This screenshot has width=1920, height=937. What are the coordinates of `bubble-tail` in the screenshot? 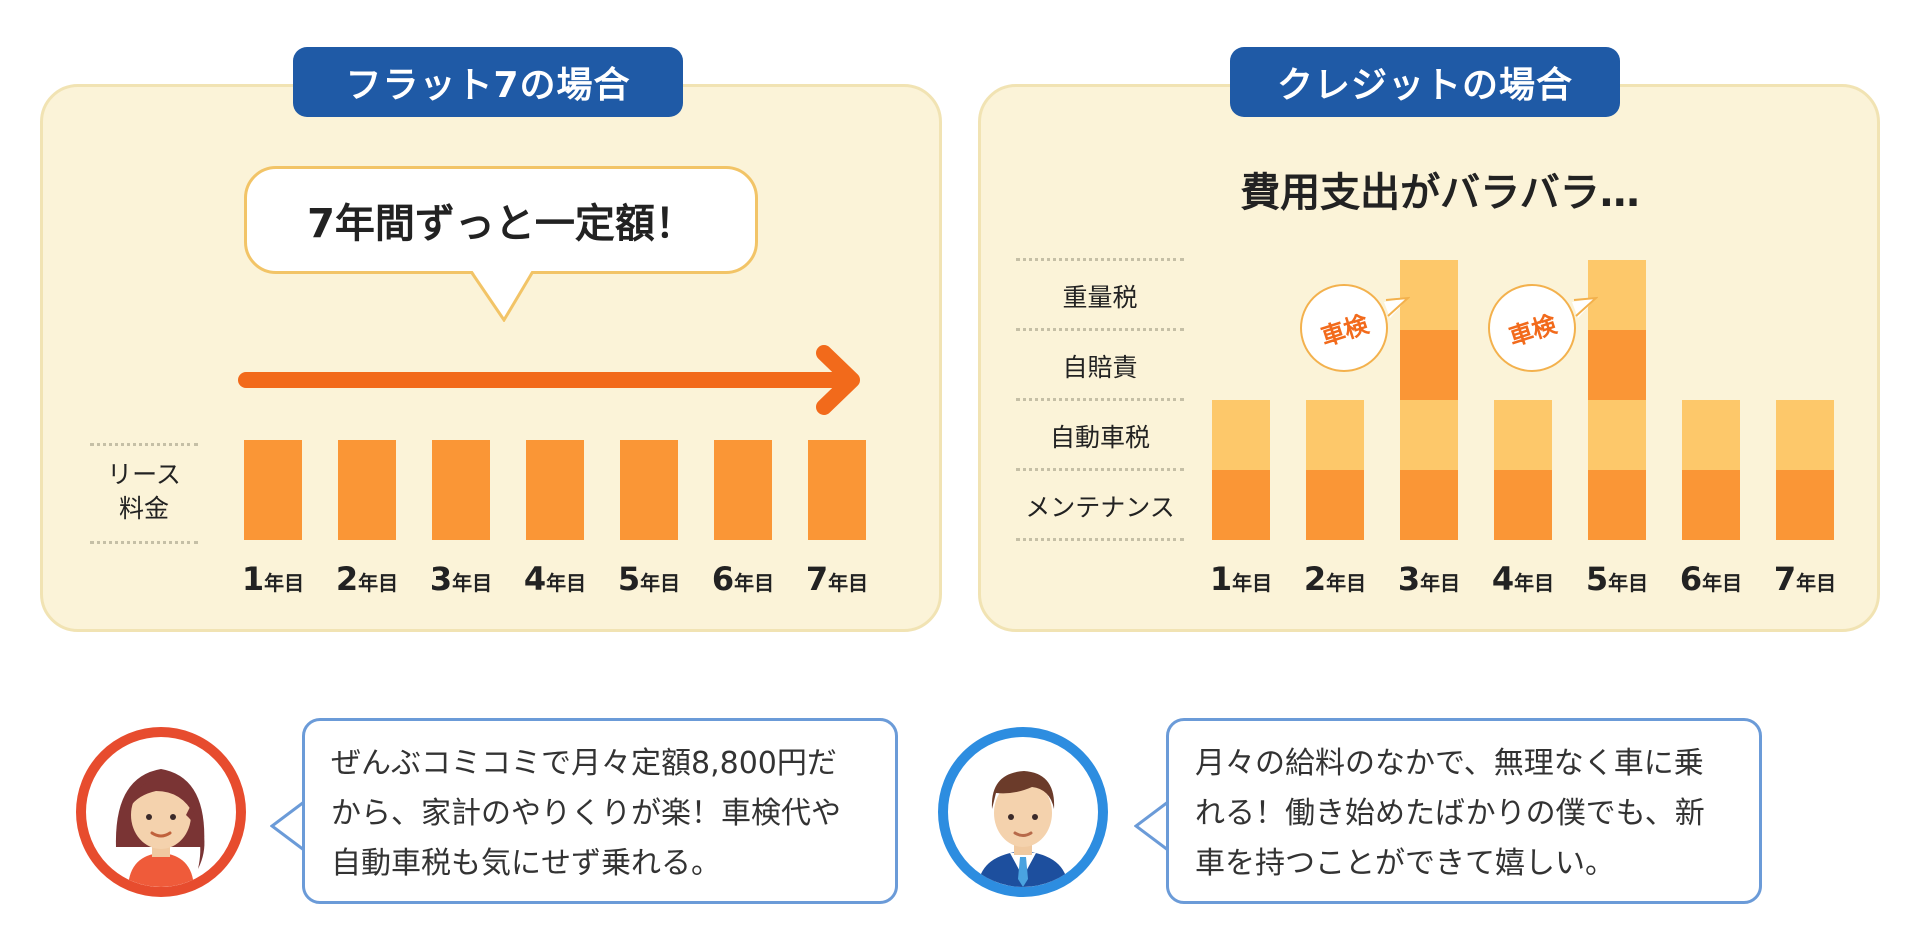 It's located at (502, 296).